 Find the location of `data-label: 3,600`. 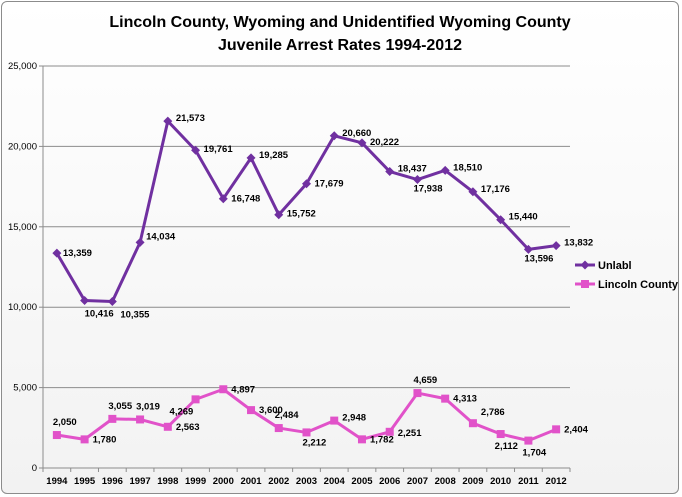

data-label: 3,600 is located at coordinates (271, 410).